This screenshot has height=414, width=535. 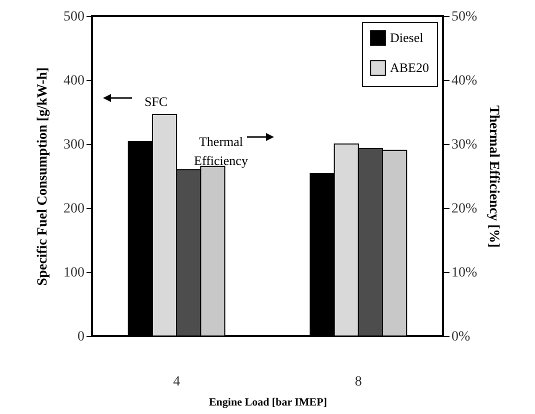 What do you see at coordinates (74, 145) in the screenshot?
I see `y-tick-label: 300` at bounding box center [74, 145].